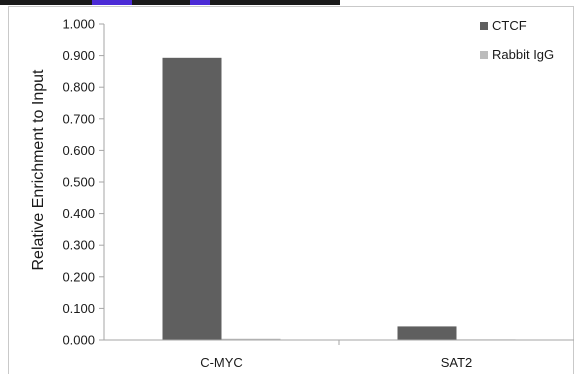 This screenshot has width=574, height=374. What do you see at coordinates (221, 362) in the screenshot?
I see `x-tick-label: C-MYC` at bounding box center [221, 362].